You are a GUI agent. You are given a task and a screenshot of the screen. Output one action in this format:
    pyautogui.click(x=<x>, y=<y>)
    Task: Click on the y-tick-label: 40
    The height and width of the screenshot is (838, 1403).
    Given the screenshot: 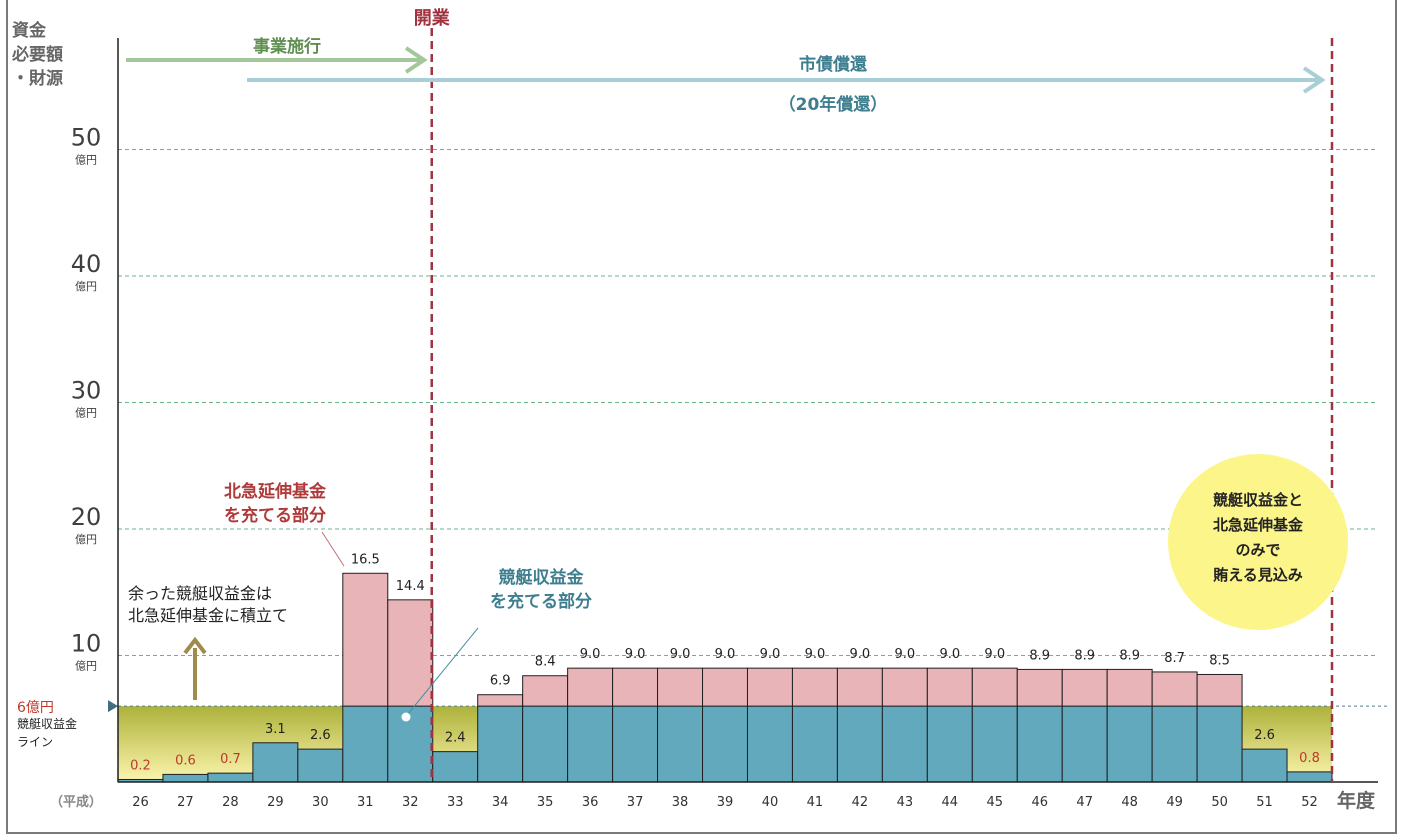 What is the action you would take?
    pyautogui.click(x=86, y=264)
    